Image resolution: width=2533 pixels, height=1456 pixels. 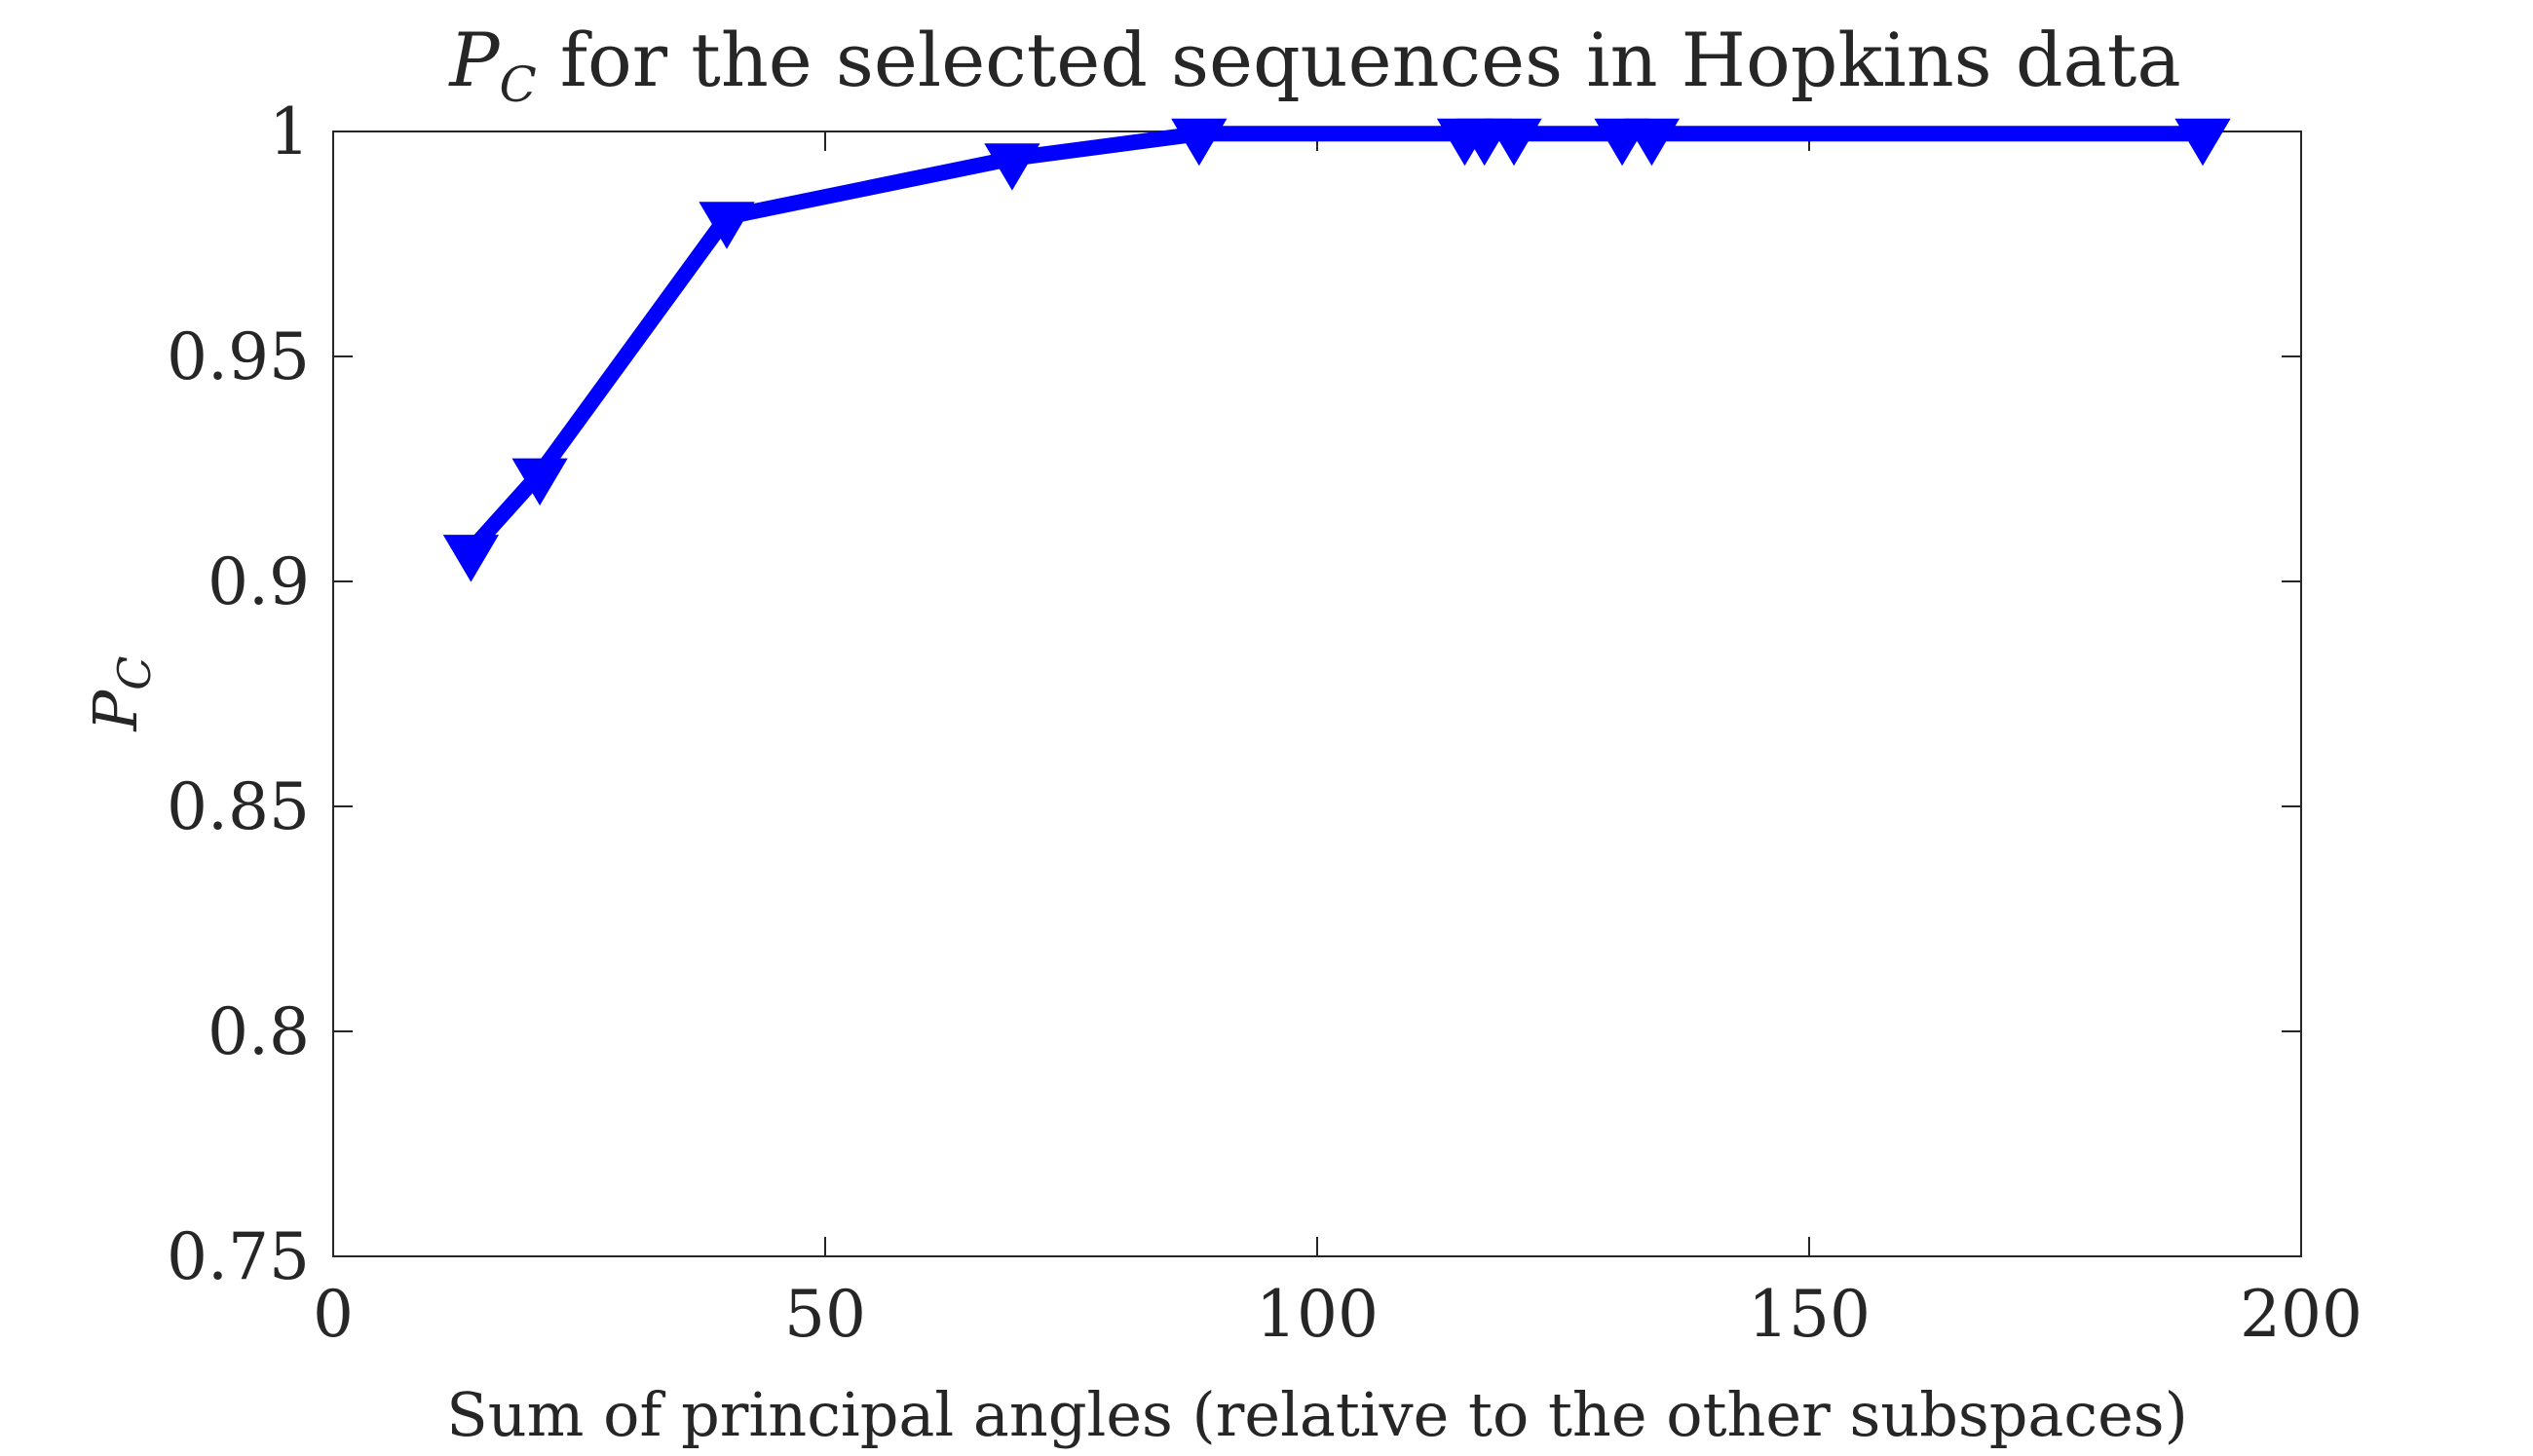 What do you see at coordinates (238, 356) in the screenshot?
I see `y-tick-label: 0.95` at bounding box center [238, 356].